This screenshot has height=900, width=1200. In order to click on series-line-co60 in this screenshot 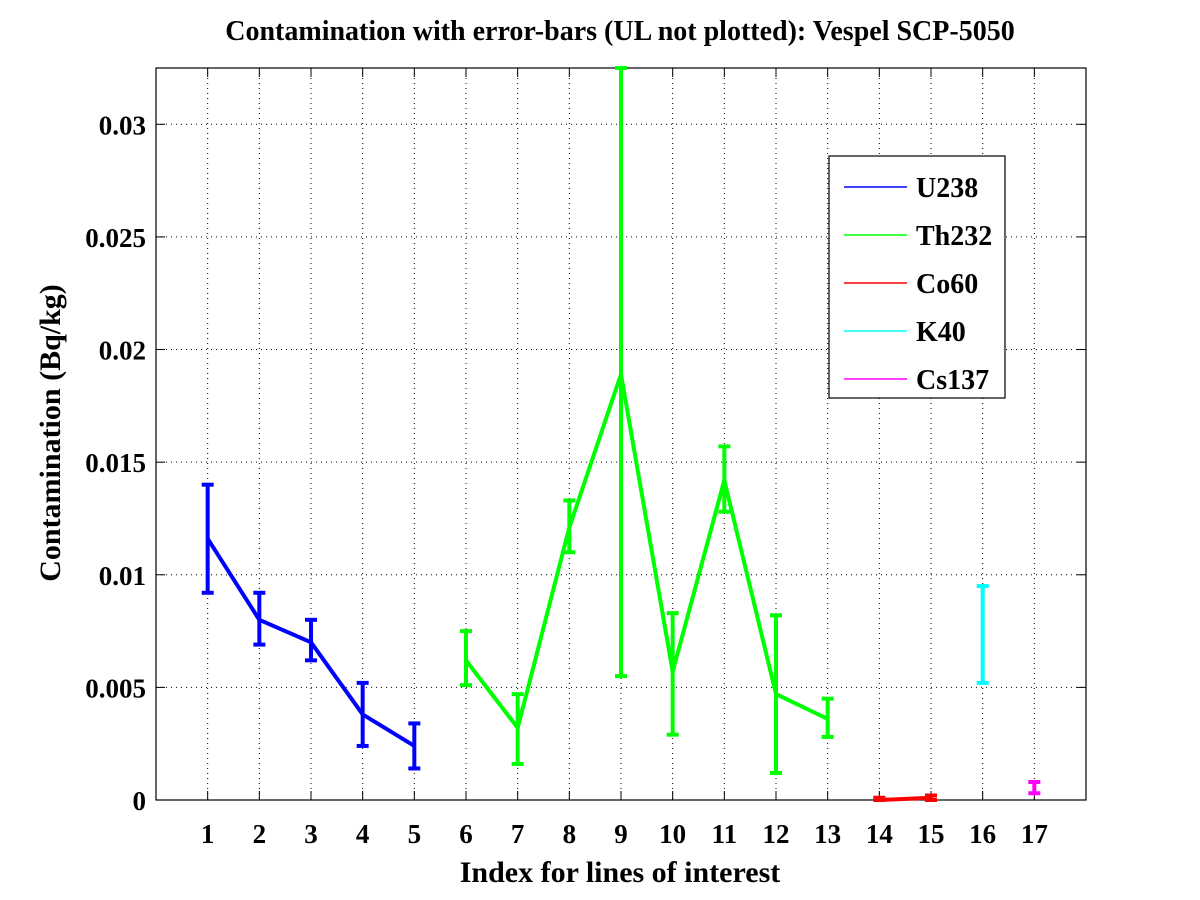, I will do `click(905, 798)`.